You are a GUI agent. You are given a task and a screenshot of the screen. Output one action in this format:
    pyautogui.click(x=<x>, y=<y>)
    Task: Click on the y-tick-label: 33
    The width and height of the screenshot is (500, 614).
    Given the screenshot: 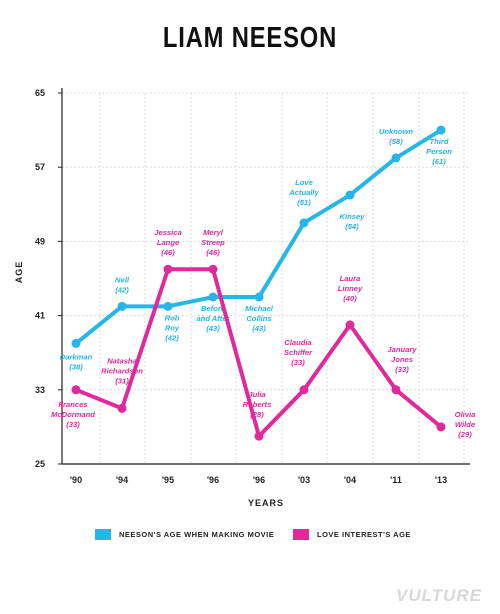 What is the action you would take?
    pyautogui.click(x=40, y=390)
    